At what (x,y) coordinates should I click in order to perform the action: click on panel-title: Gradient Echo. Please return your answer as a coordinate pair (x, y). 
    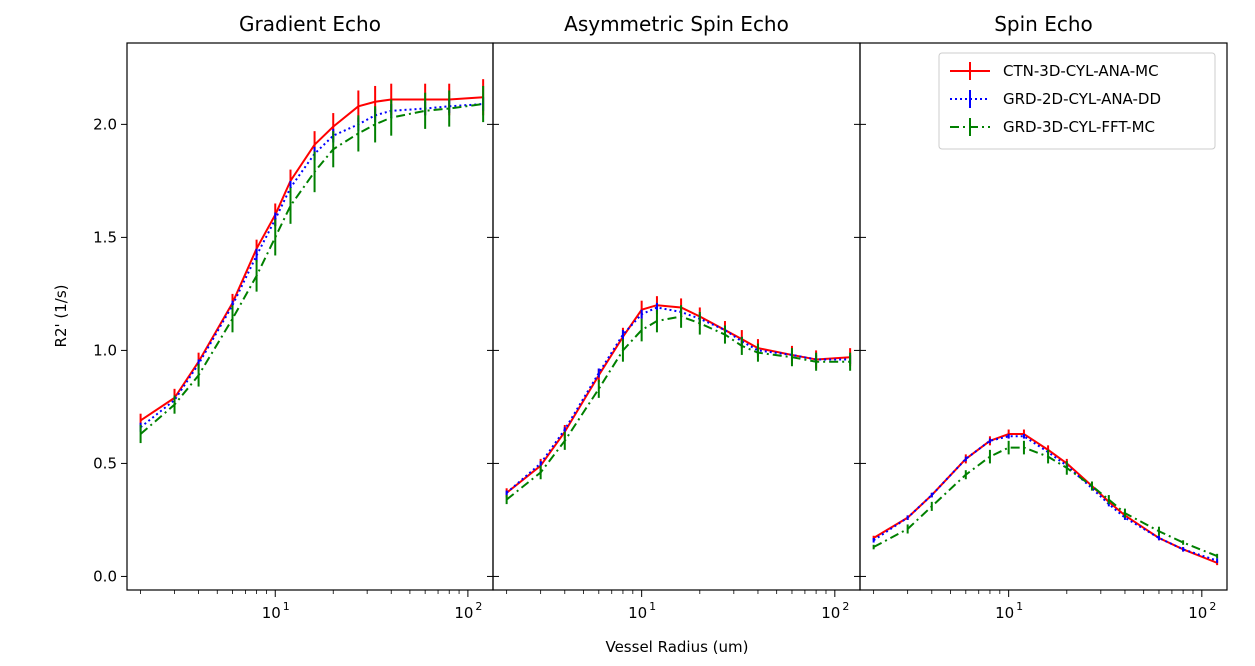
    Looking at the image, I should click on (310, 24).